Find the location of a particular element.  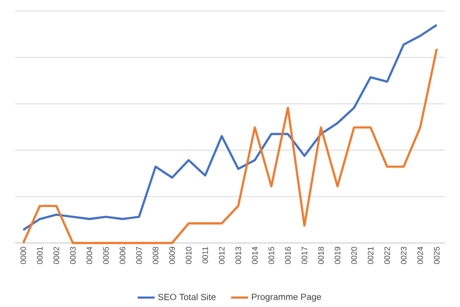

legend-label: SEO Total Site is located at coordinates (187, 297).